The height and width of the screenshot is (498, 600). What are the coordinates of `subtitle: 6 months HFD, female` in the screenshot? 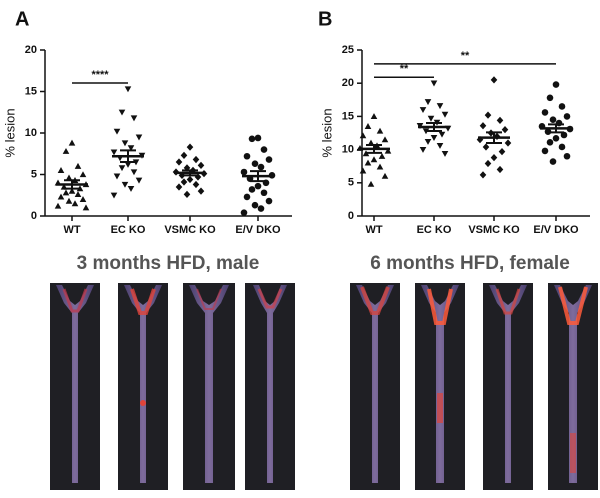 It's located at (470, 263).